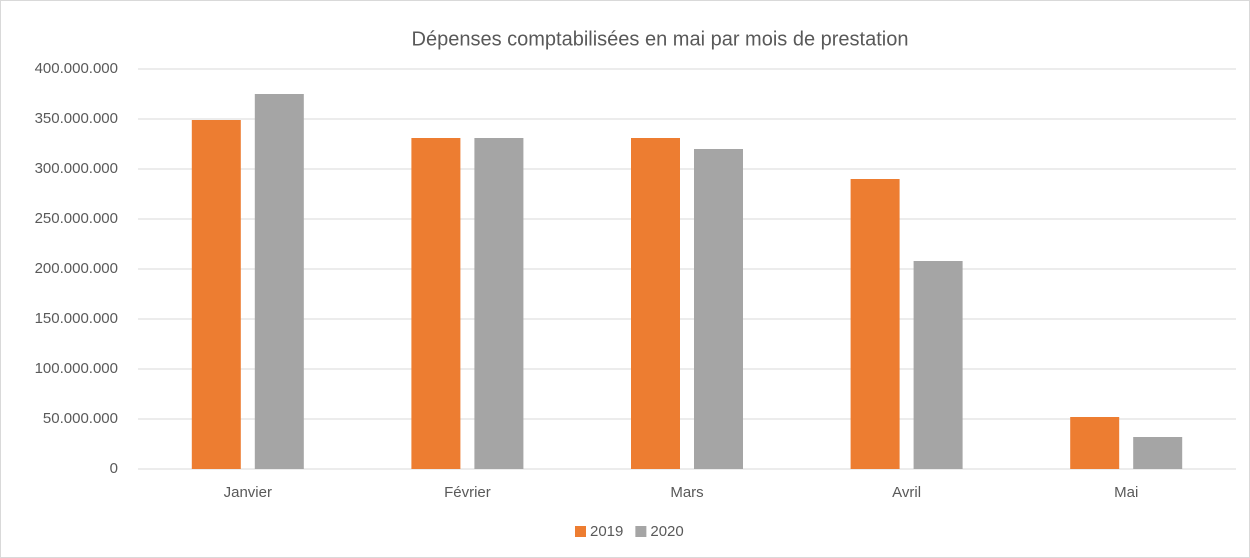 The image size is (1250, 558). I want to click on legend-label: 2020, so click(666, 531).